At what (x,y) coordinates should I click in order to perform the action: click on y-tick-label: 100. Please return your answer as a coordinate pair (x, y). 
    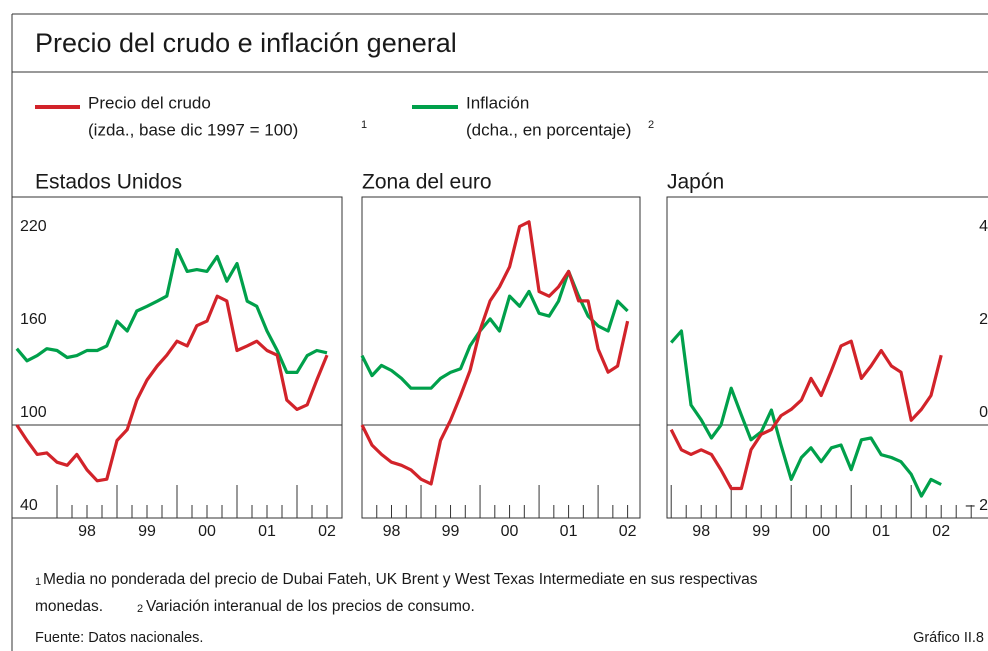
    Looking at the image, I should click on (33, 412).